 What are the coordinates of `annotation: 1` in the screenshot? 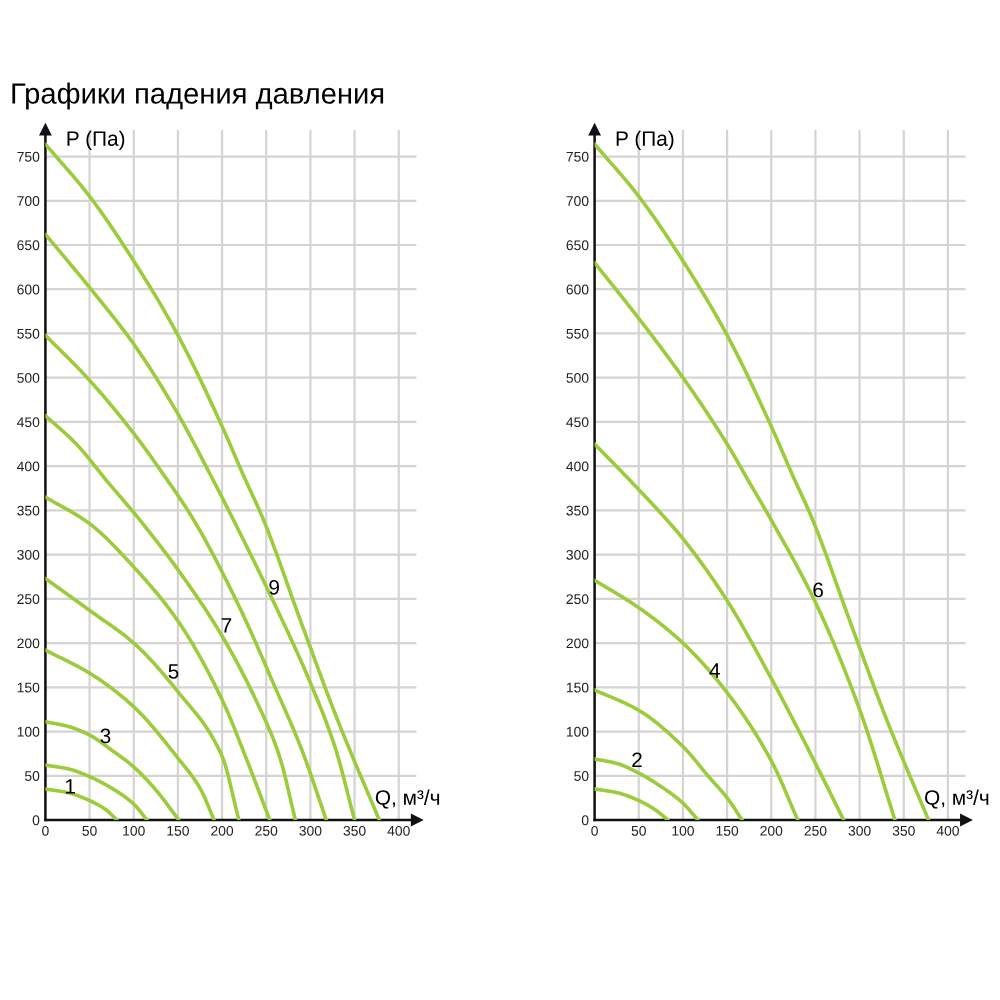 It's located at (70, 786).